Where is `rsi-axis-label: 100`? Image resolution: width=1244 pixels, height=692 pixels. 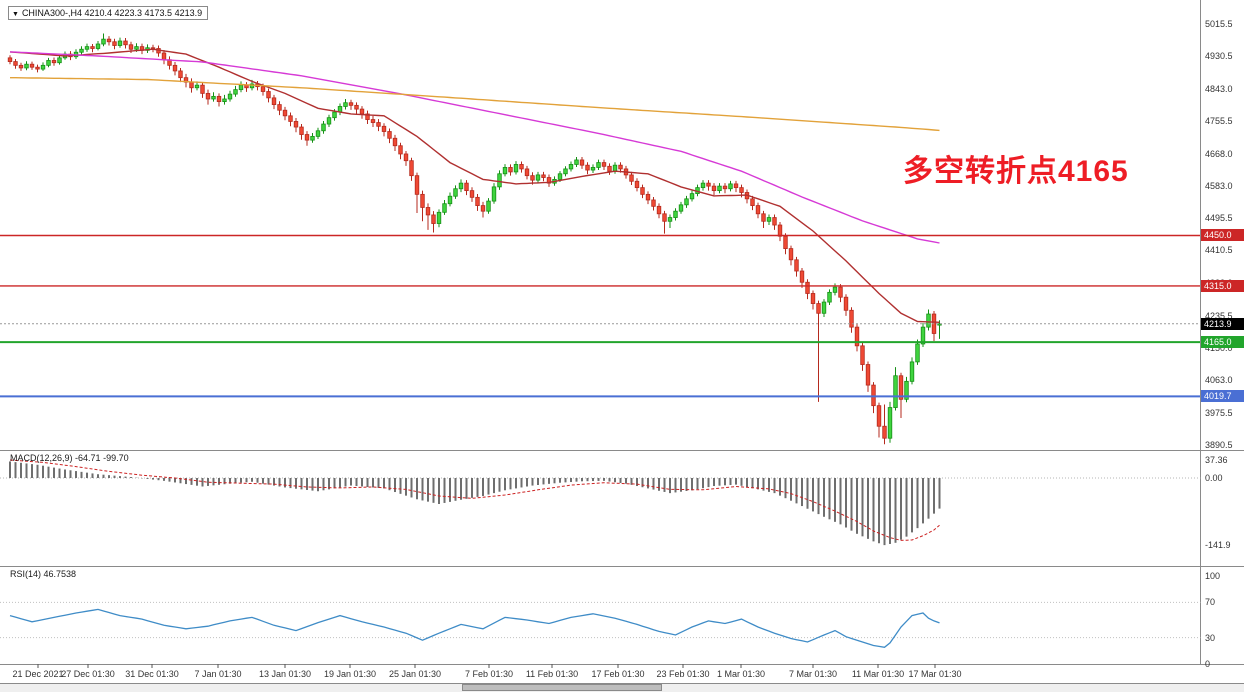 rsi-axis-label: 100 is located at coordinates (1213, 576).